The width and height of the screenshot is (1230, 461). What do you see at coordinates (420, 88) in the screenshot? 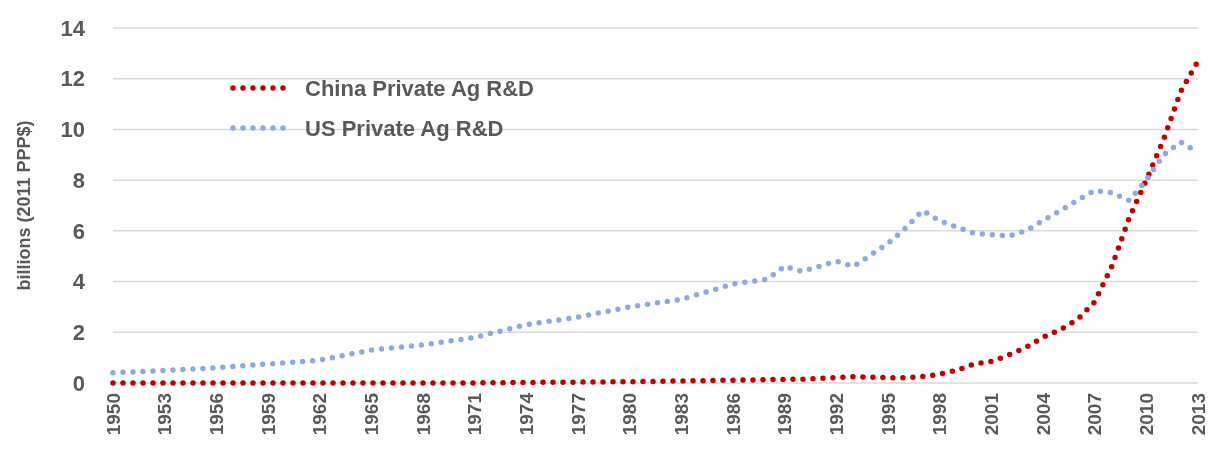
I see `legend-label: China Private Ag R&D` at bounding box center [420, 88].